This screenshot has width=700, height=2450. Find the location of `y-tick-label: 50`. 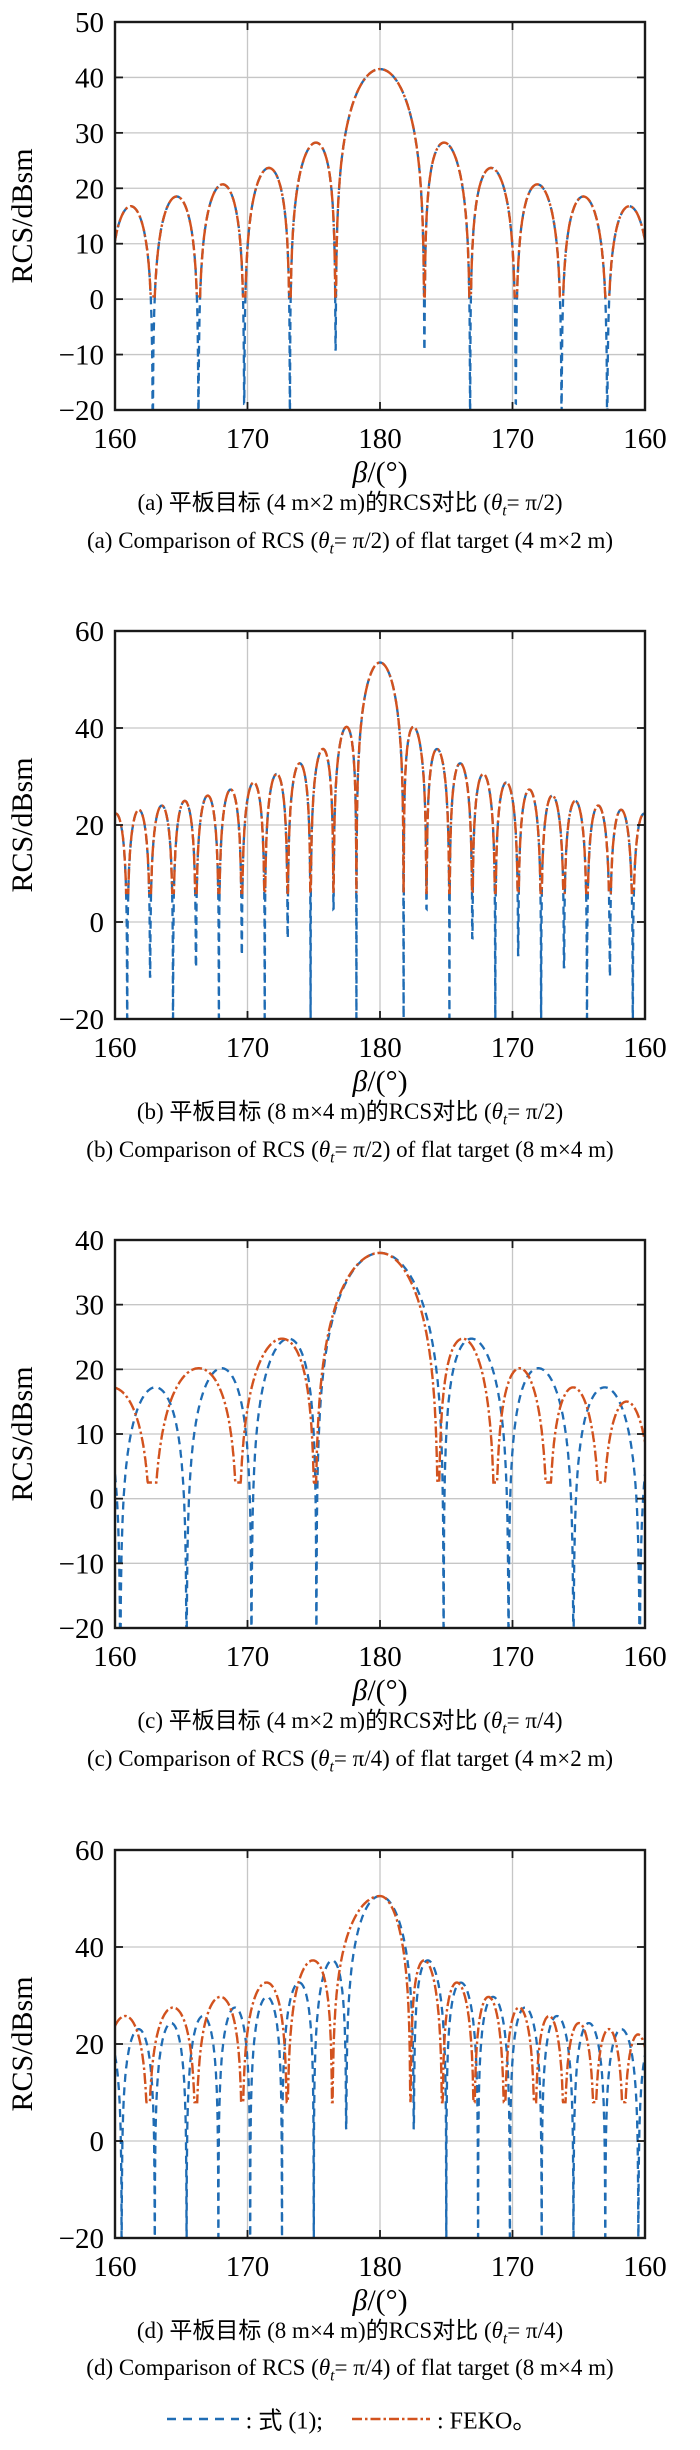

y-tick-label: 50 is located at coordinates (89, 23).